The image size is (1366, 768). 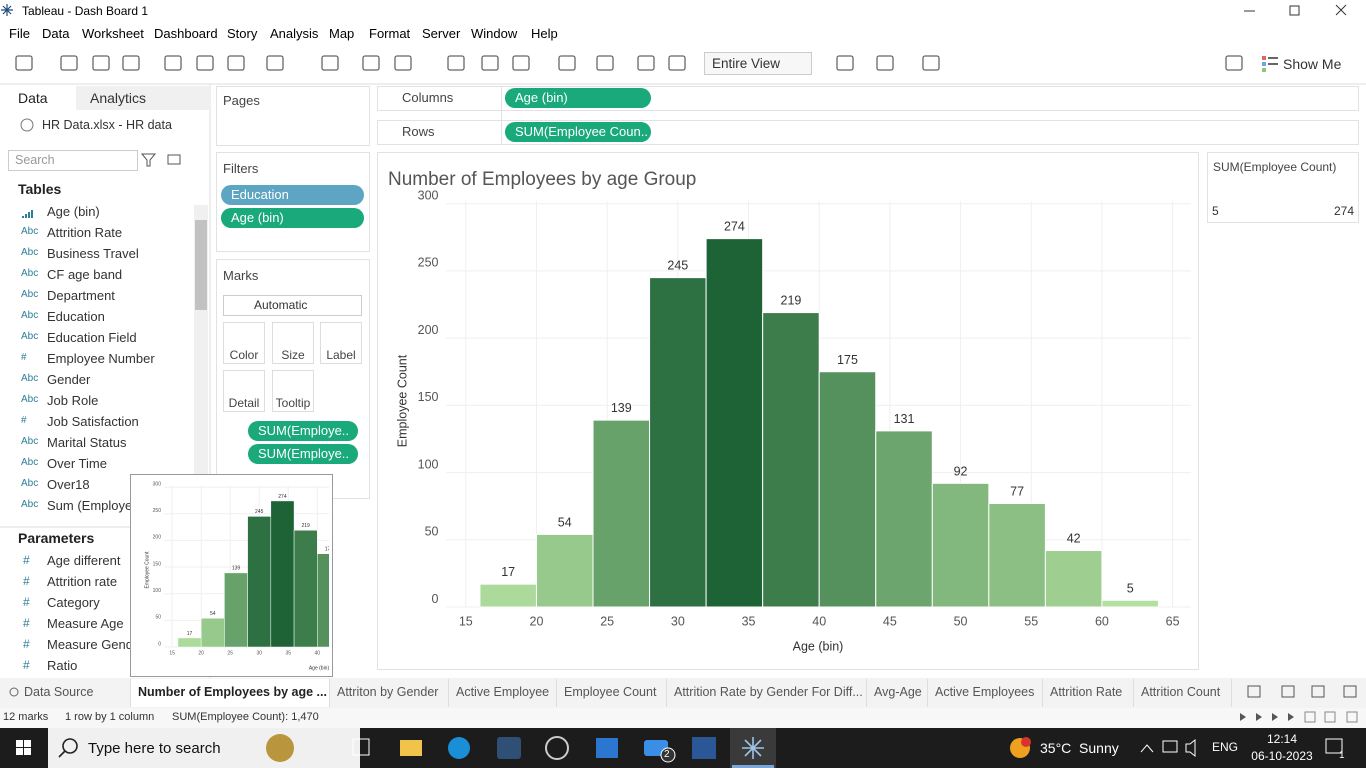 I want to click on rows-pill: SUM(Employee Coun.., so click(x=578, y=132).